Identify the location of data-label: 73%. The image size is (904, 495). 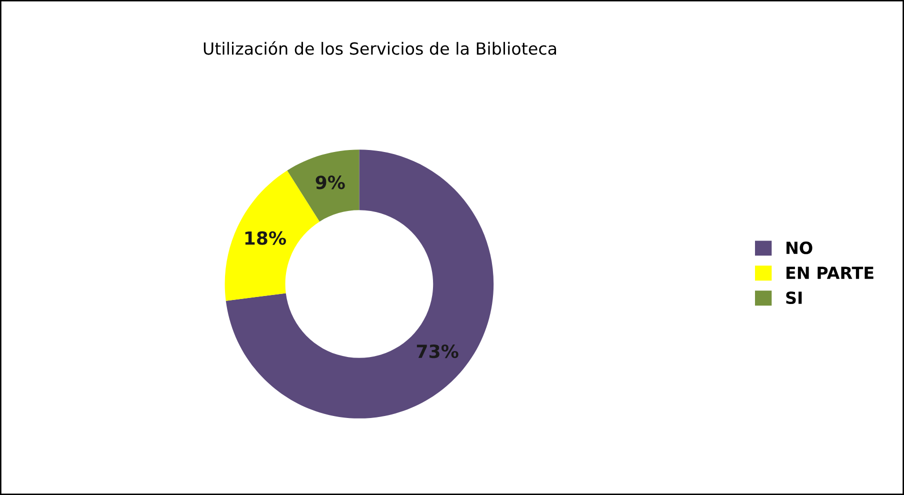
(437, 351).